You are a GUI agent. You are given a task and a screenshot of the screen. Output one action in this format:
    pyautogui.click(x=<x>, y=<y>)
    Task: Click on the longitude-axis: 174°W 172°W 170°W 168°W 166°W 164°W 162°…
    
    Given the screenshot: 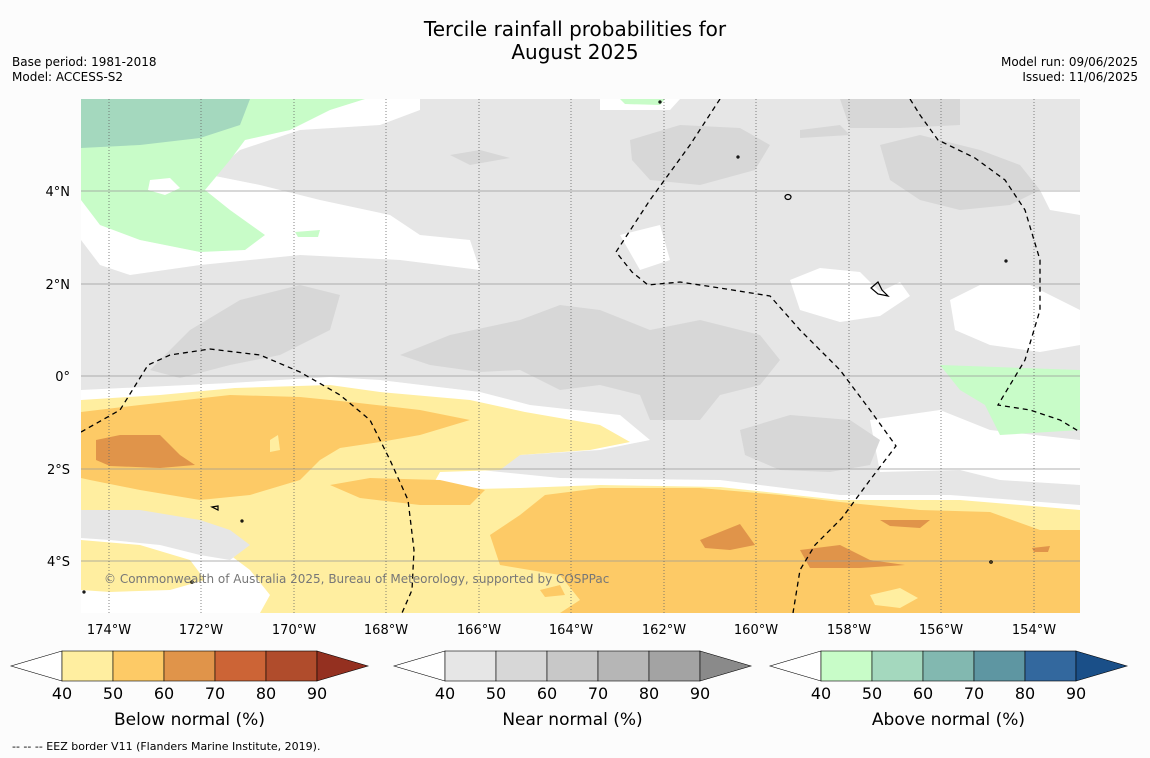 What is the action you would take?
    pyautogui.click(x=571, y=630)
    